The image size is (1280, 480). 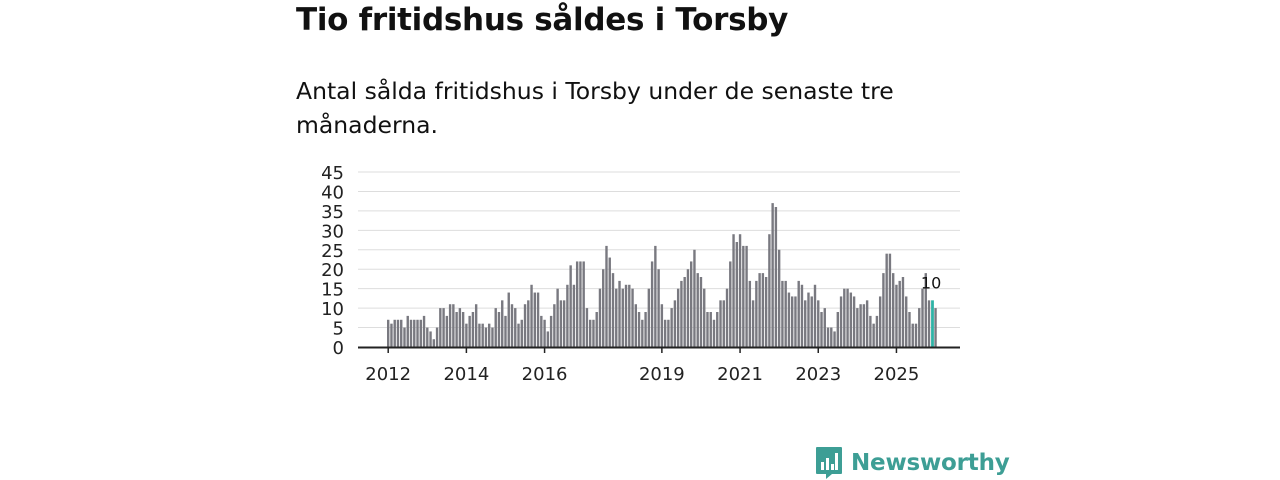 I want to click on brand-name: Newsworthy, so click(x=930, y=463).